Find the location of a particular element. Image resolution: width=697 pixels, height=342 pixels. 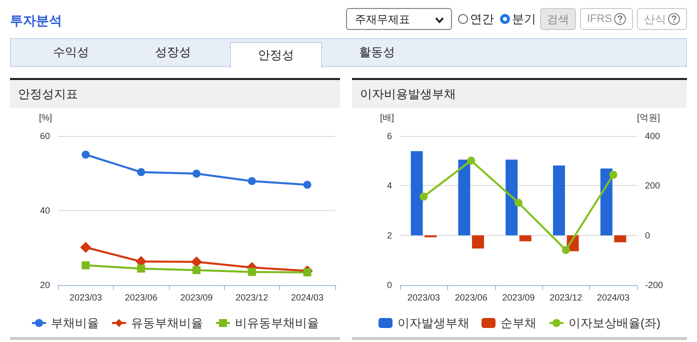

legend-label: 부채비율 is located at coordinates (75, 323).